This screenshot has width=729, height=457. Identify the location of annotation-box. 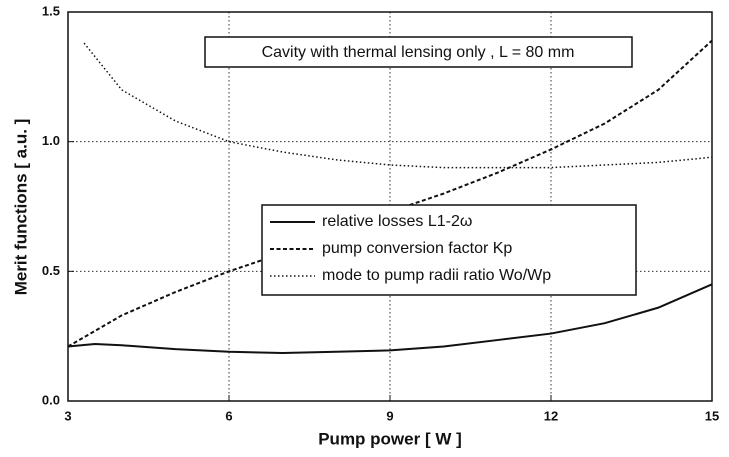
(418, 52).